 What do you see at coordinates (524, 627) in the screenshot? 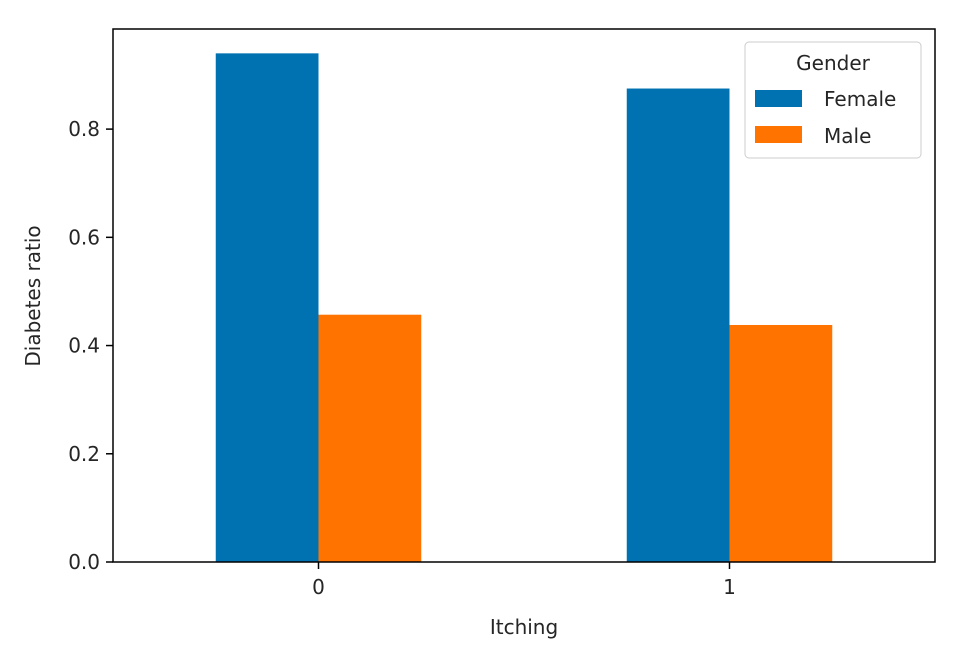
I see `x-axis-label: Itching` at bounding box center [524, 627].